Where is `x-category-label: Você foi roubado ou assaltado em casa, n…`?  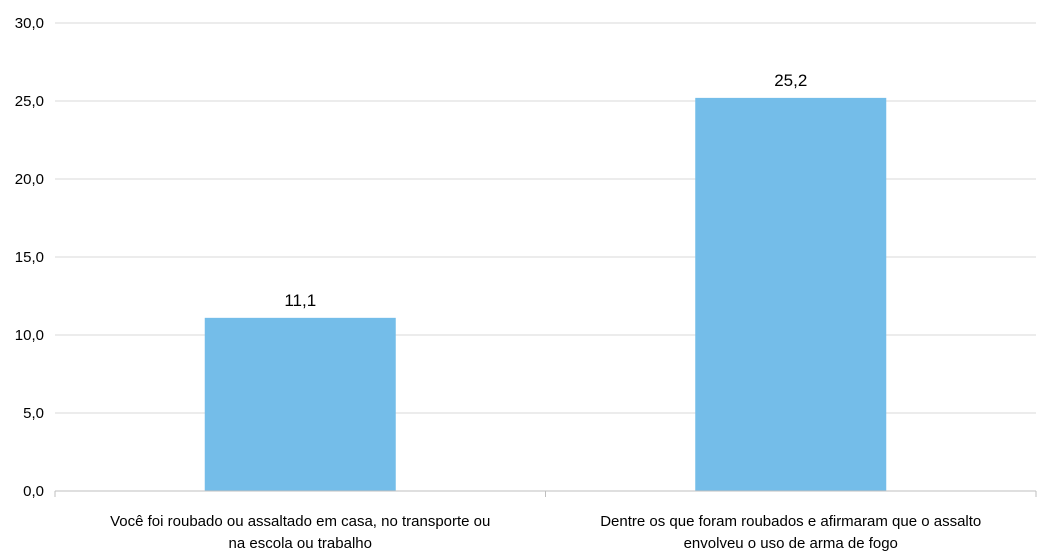
x-category-label: Você foi roubado ou assaltado em casa, n… is located at coordinates (300, 521).